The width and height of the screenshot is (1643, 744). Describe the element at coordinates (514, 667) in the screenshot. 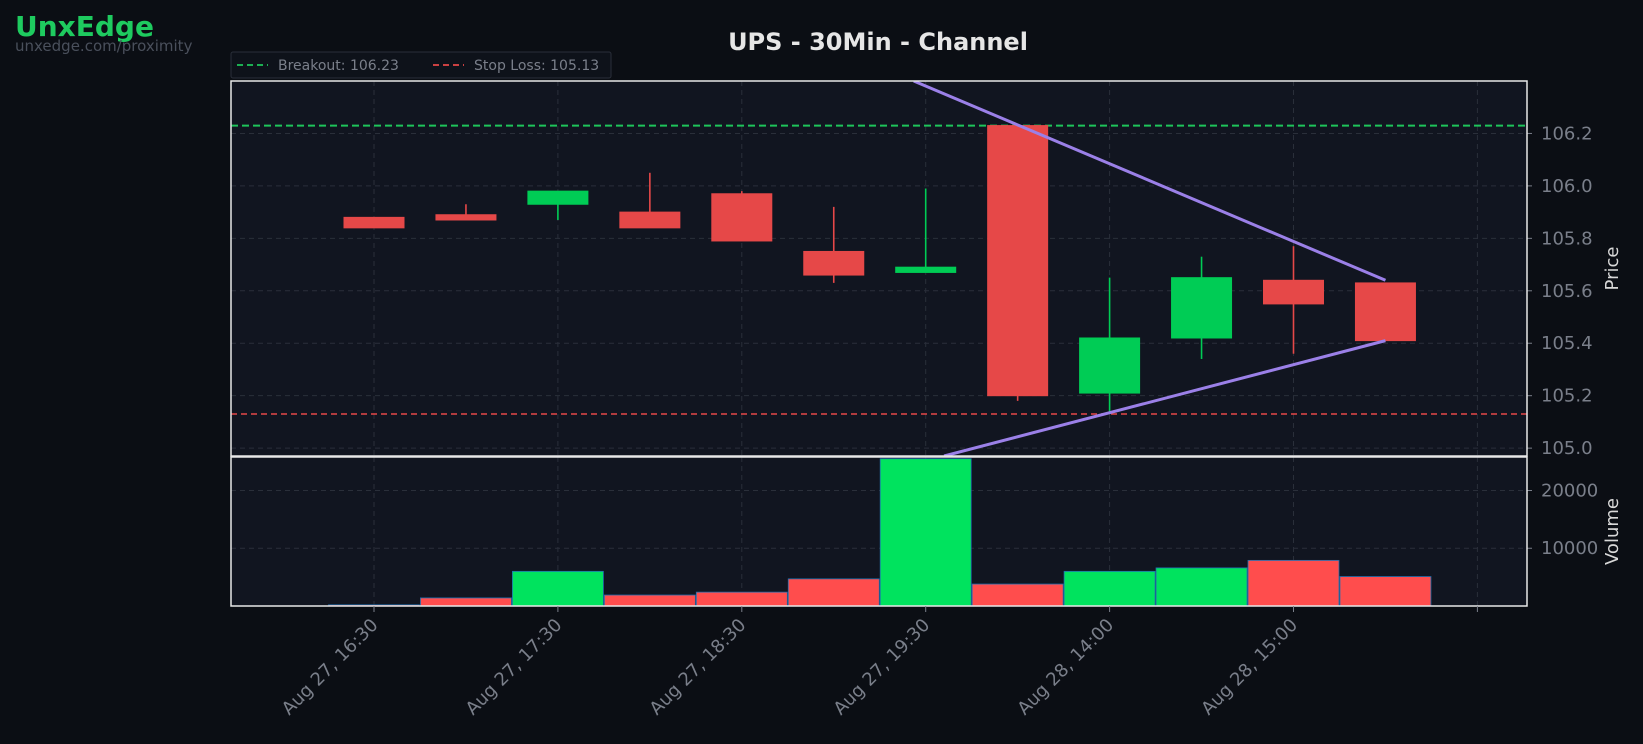

I see `x-tick-label: Aug 27, 17:30` at that location.